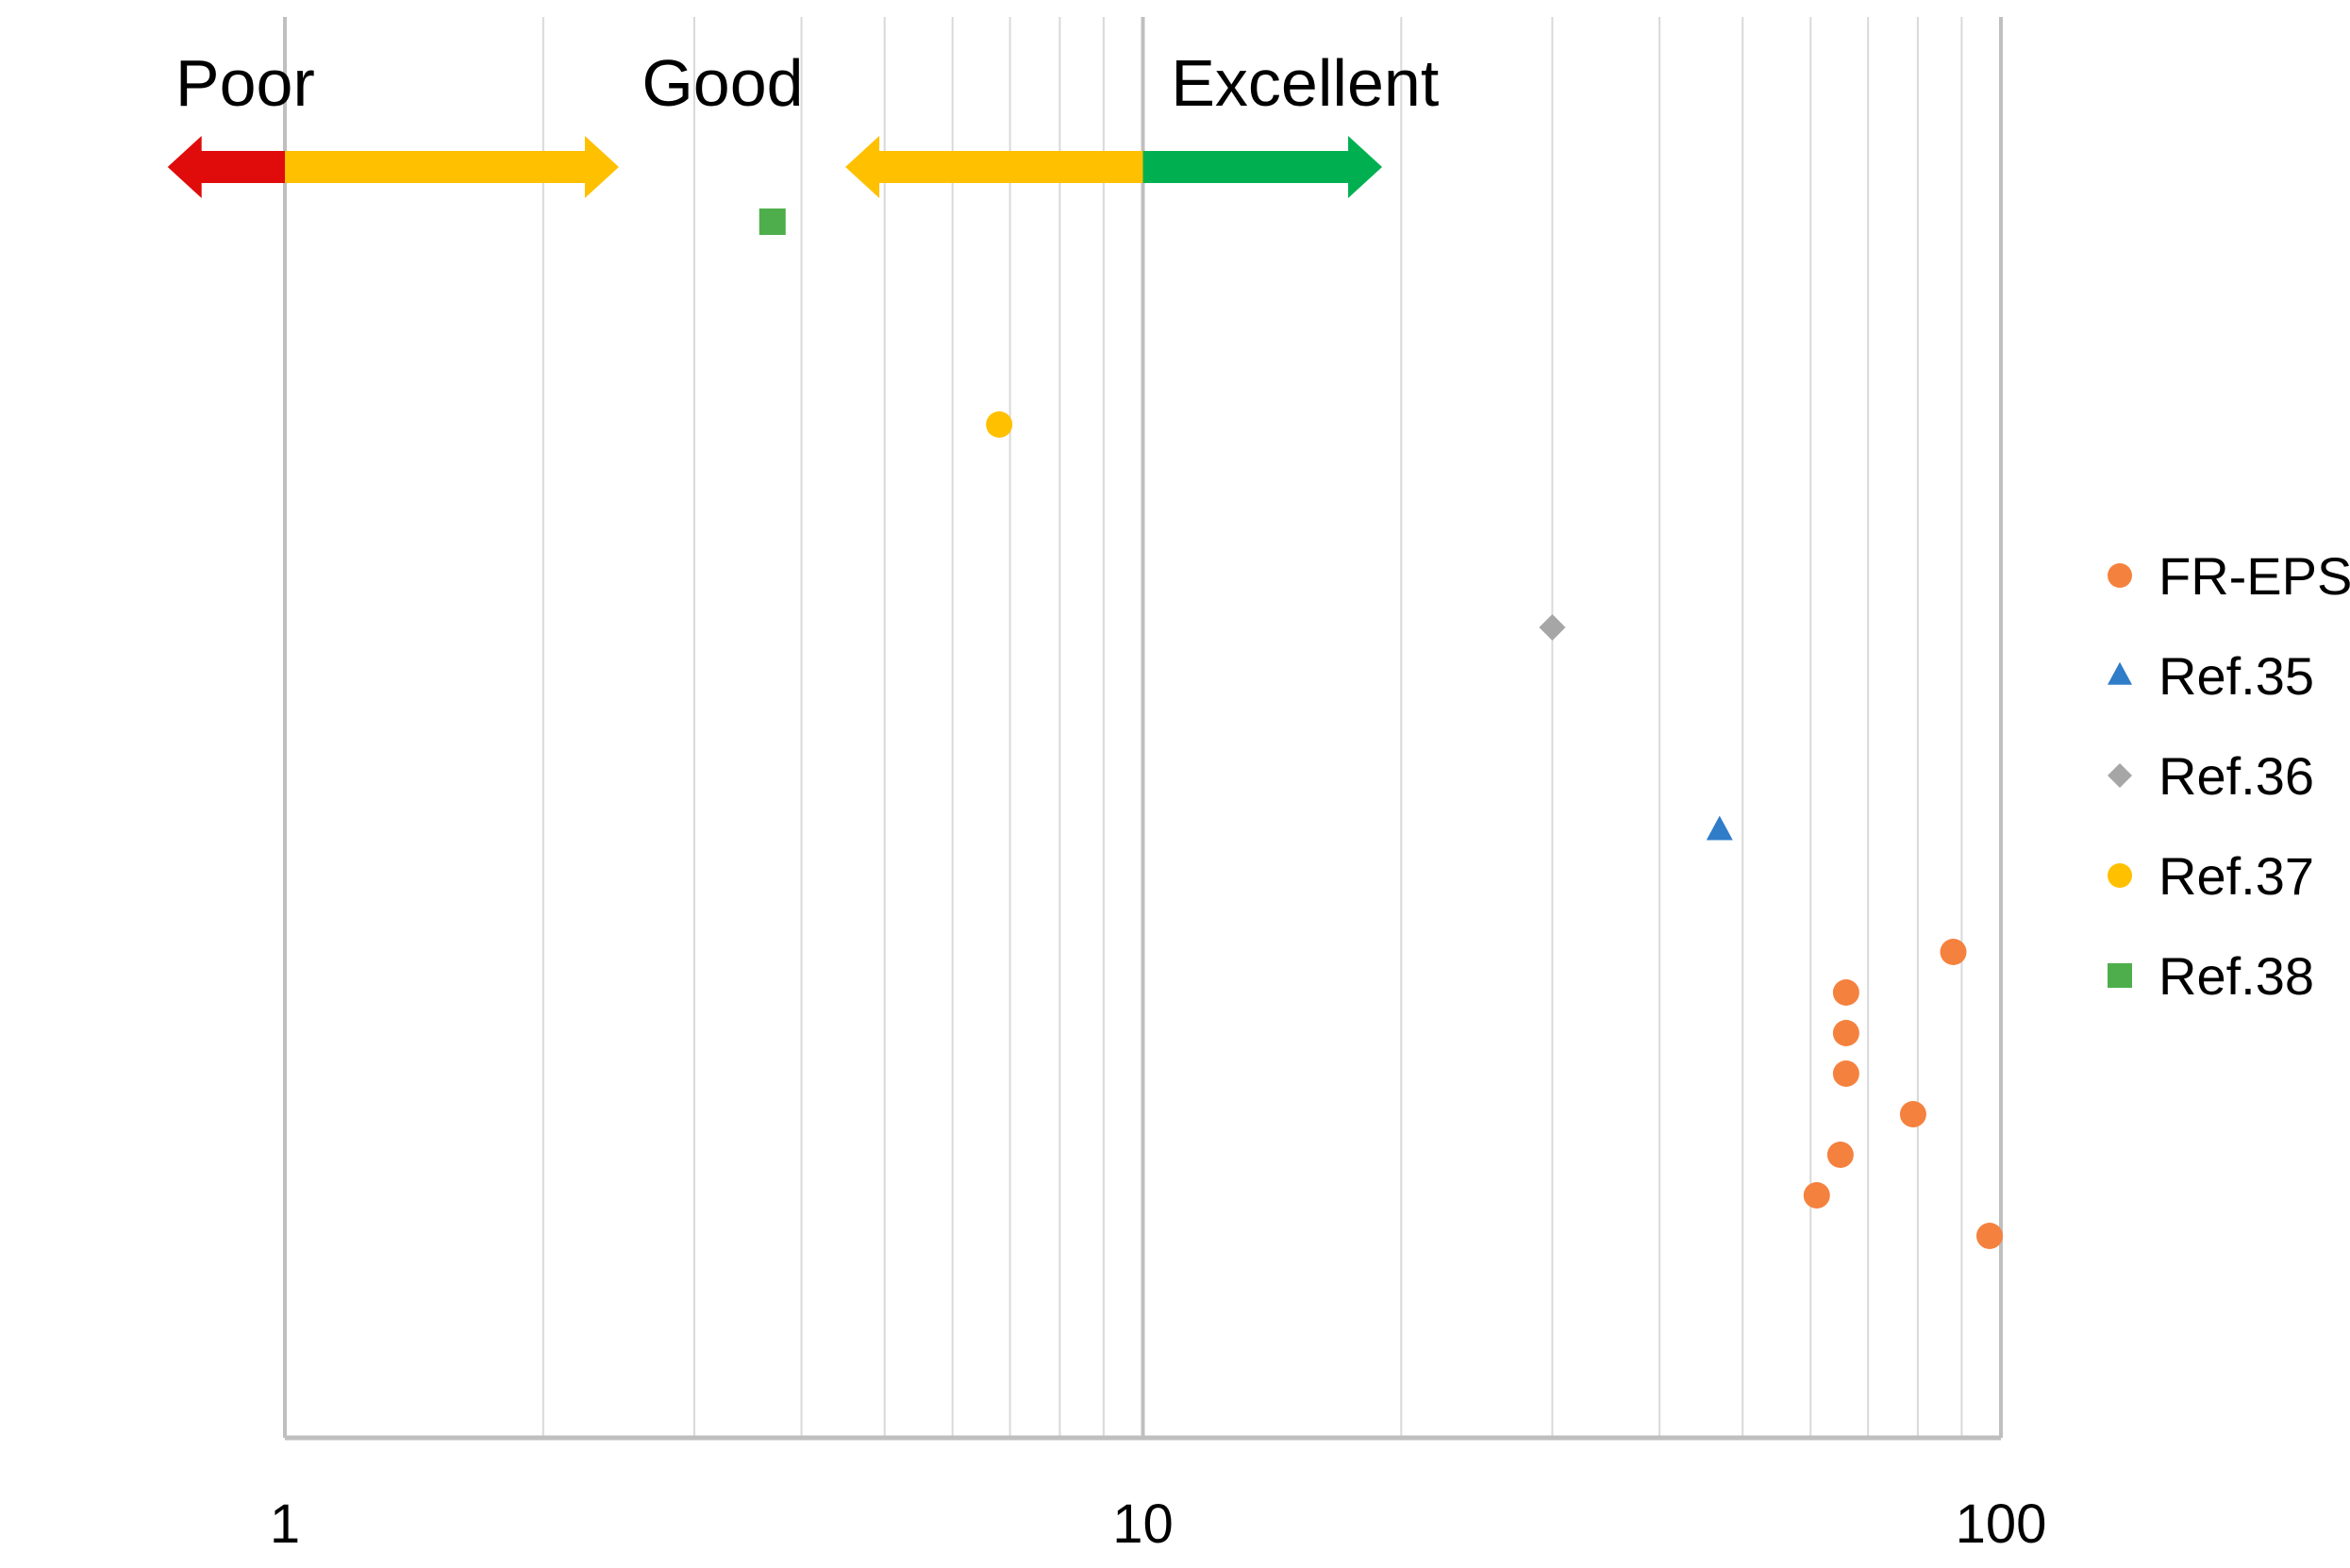 This screenshot has height=1568, width=2350. What do you see at coordinates (245, 83) in the screenshot?
I see `rating-label-poor: Poor` at bounding box center [245, 83].